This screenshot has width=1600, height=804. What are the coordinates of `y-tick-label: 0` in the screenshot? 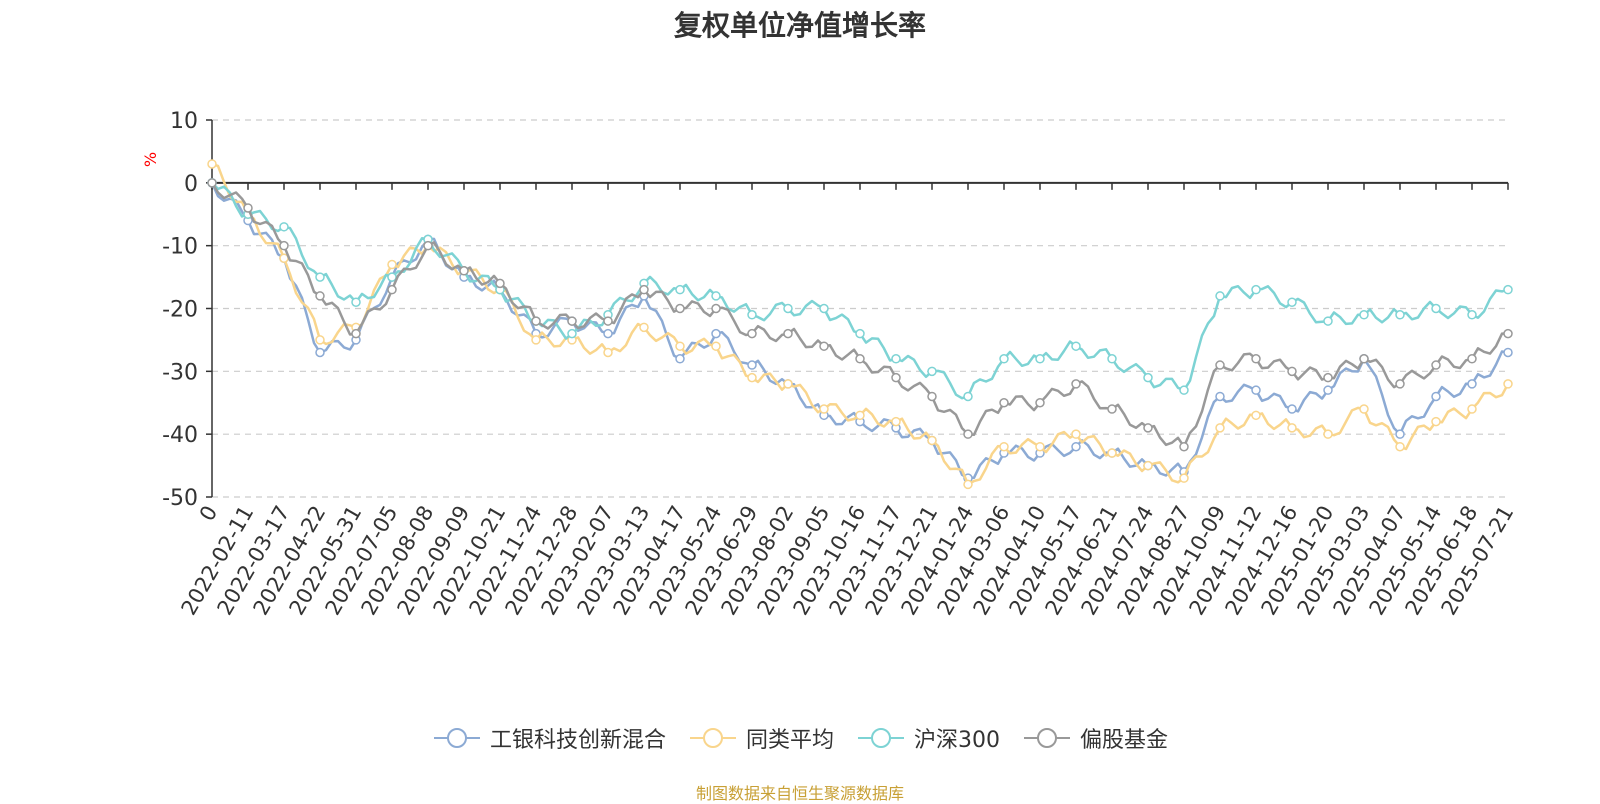 It's located at (191, 184).